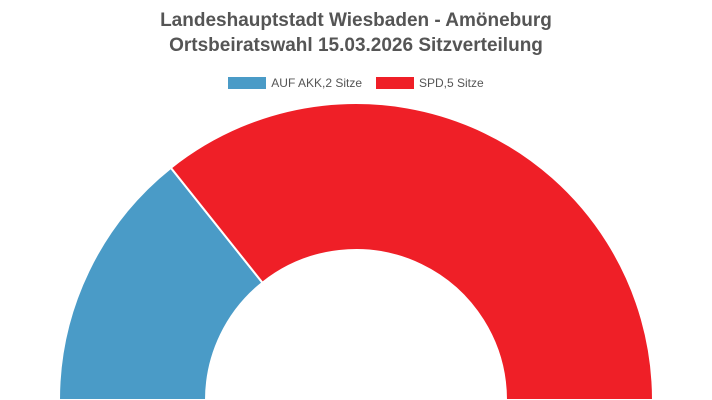  I want to click on chart-title: Landeshauptstadt Wiesbaden - Amöneburg, so click(356, 20).